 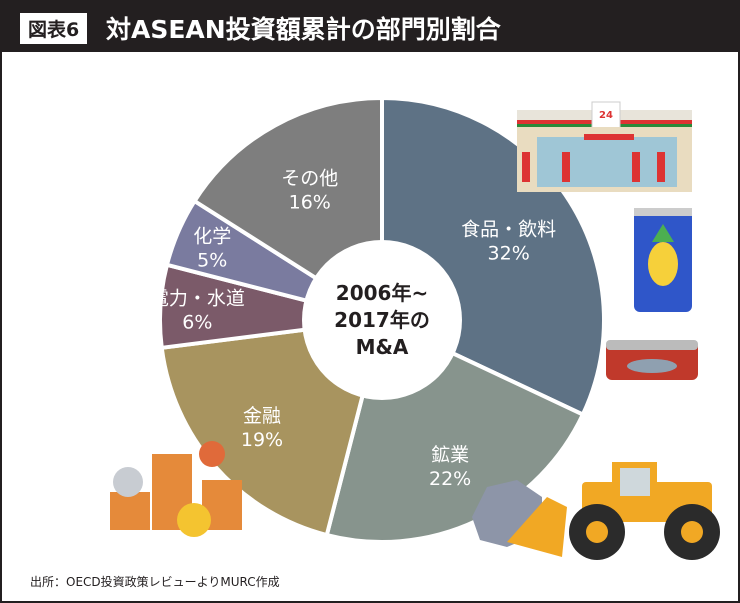 What do you see at coordinates (652, 360) in the screenshot?
I see `sardine-can-icon` at bounding box center [652, 360].